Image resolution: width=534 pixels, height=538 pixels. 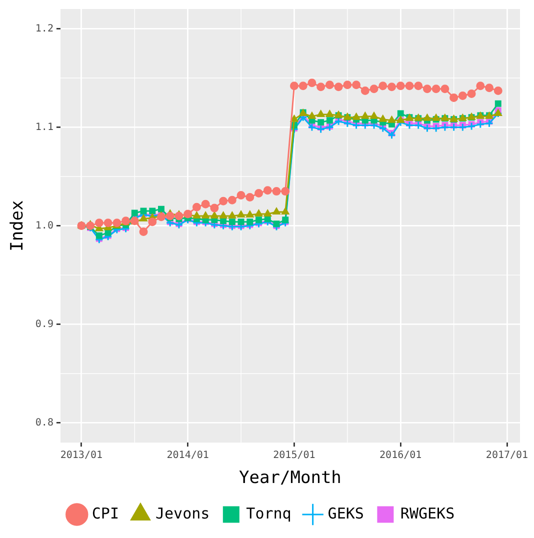 I want to click on x-tick-label: 2014/01, so click(x=187, y=456).